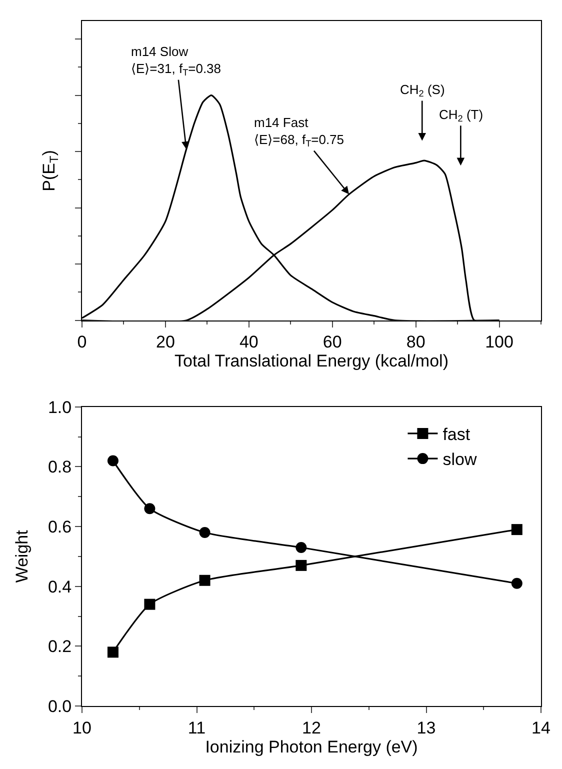 The image size is (562, 769). What do you see at coordinates (60, 706) in the screenshot?
I see `y-tick-label: 0.0` at bounding box center [60, 706].